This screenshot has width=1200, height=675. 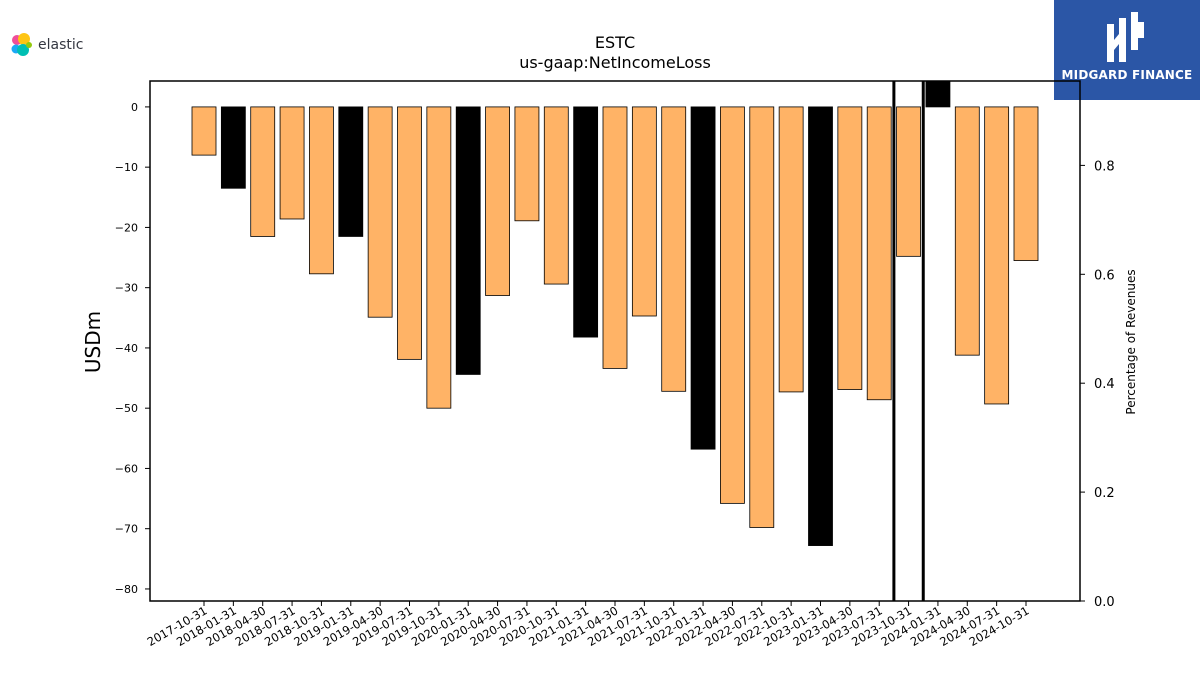 I want to click on y-tick-label: −60, so click(x=126, y=468).